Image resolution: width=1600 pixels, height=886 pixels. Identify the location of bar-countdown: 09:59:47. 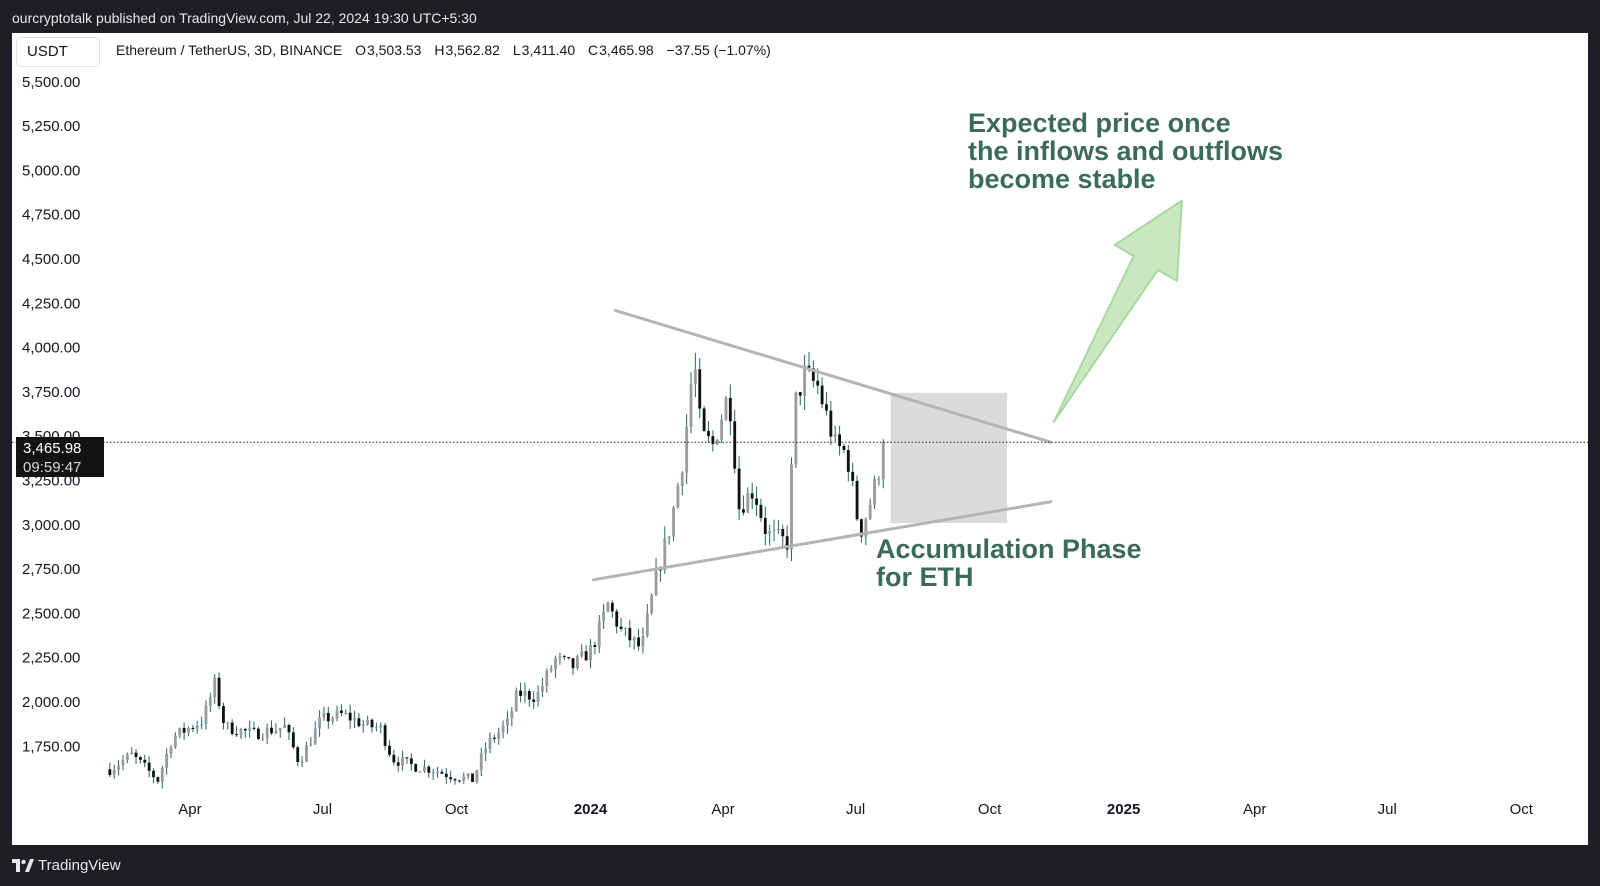
(52, 467).